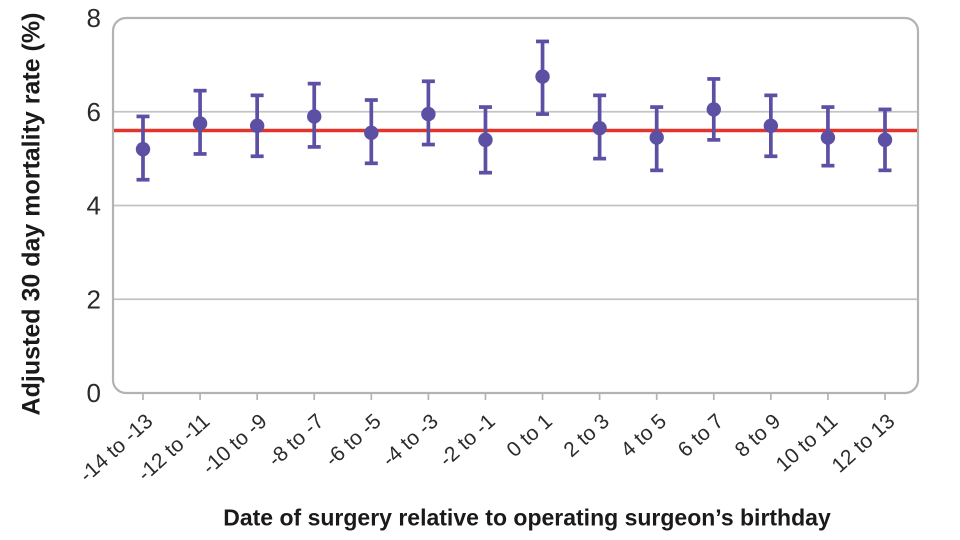 This screenshot has height=540, width=960. Describe the element at coordinates (529, 436) in the screenshot. I see `x-tick-label: 0 to 1` at that location.